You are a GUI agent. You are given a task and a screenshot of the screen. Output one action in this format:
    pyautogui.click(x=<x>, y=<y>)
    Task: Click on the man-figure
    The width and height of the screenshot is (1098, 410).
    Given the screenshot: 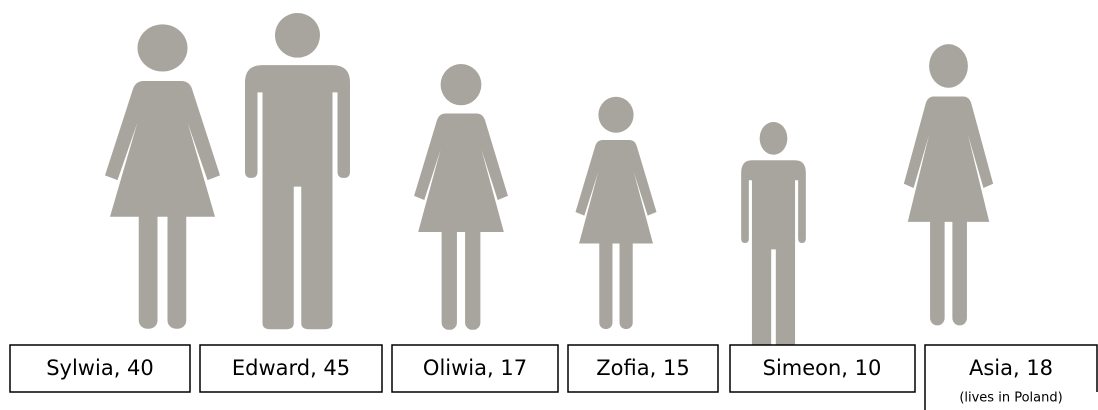 What is the action you would take?
    pyautogui.click(x=297, y=171)
    